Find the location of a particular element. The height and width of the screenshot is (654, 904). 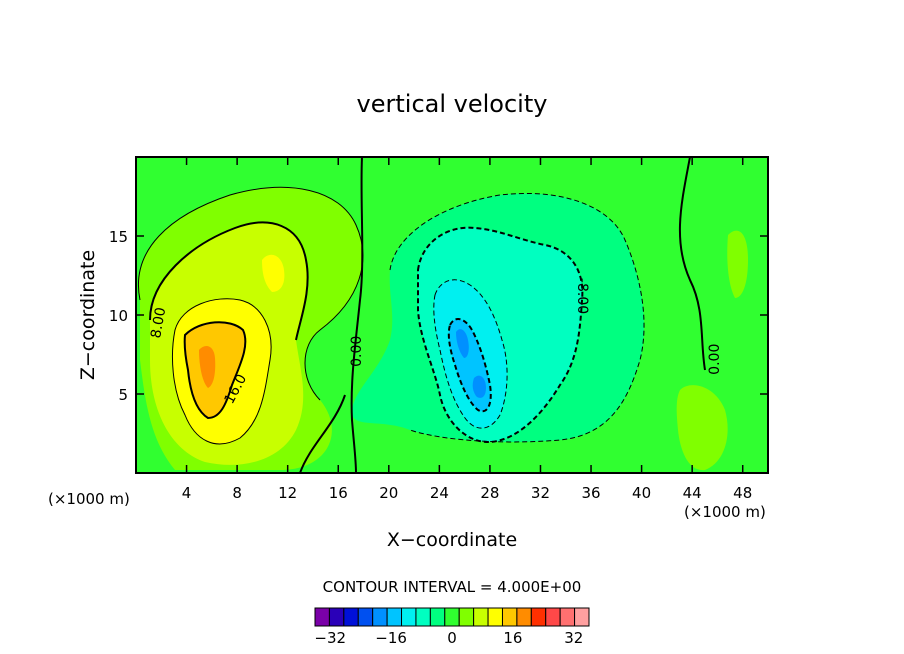

contour-line-neg8 is located at coordinates (500, 335).